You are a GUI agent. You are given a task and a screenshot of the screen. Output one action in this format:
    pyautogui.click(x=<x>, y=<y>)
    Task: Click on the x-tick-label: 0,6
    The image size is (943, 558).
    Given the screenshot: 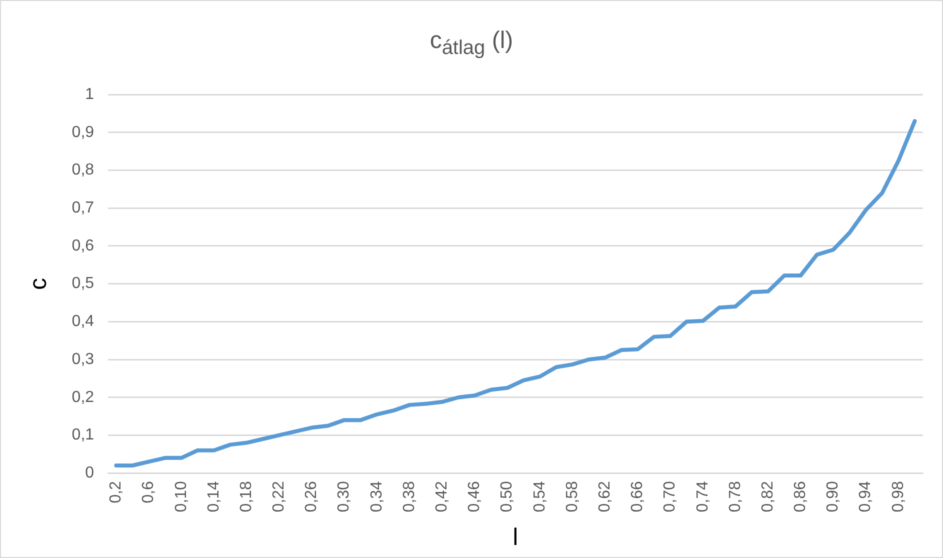 What is the action you would take?
    pyautogui.click(x=149, y=492)
    